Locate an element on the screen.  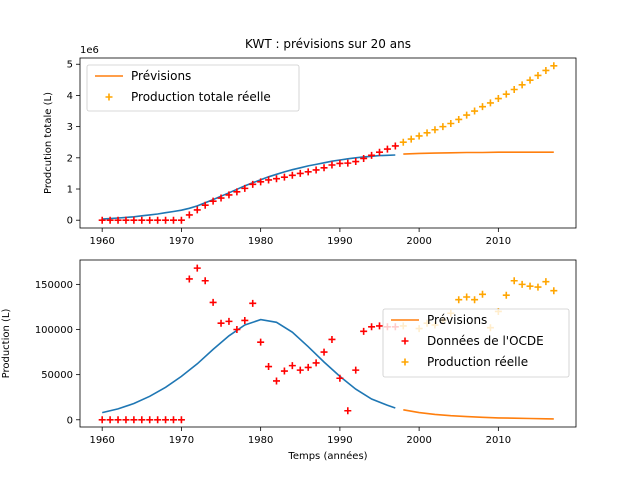
legend-label: Données de l'OCDE is located at coordinates (485, 341).